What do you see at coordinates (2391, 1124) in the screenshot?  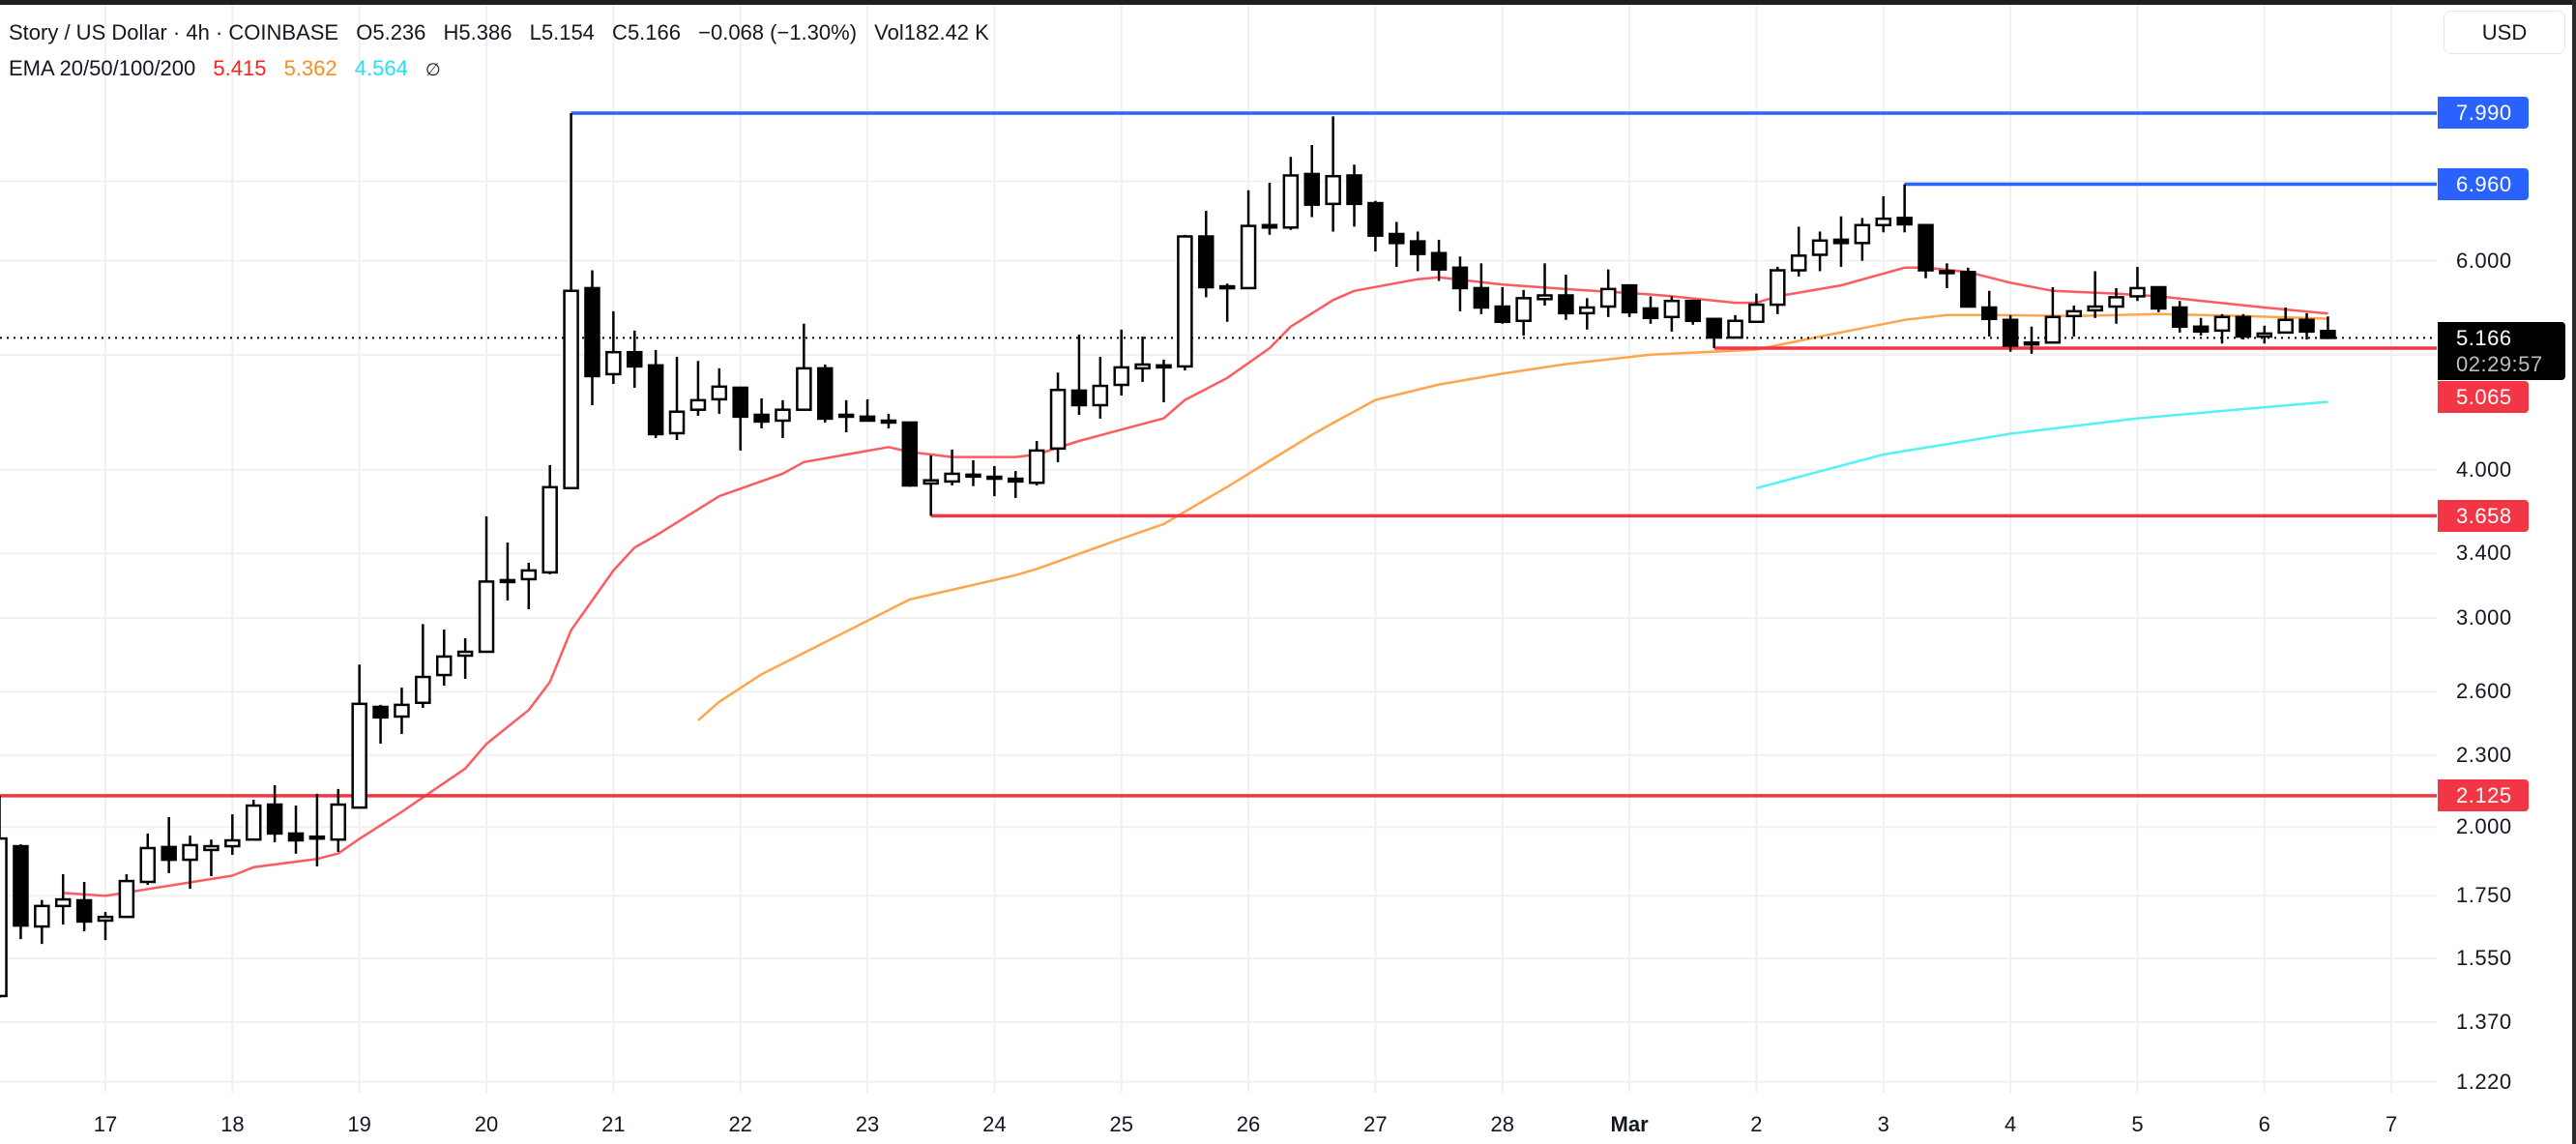 I see `time-tick-label: 7` at bounding box center [2391, 1124].